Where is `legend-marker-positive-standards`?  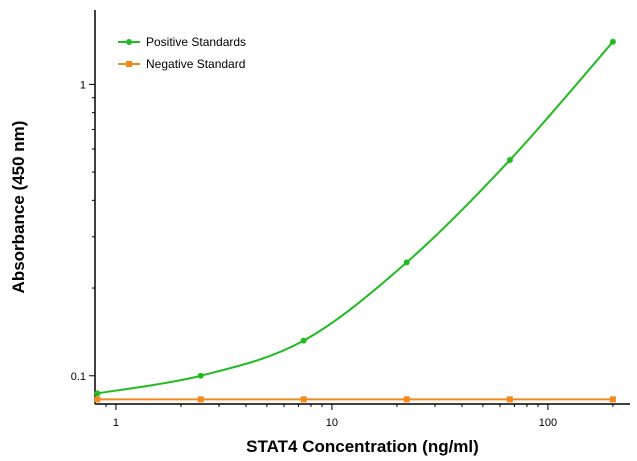 legend-marker-positive-standards is located at coordinates (129, 42).